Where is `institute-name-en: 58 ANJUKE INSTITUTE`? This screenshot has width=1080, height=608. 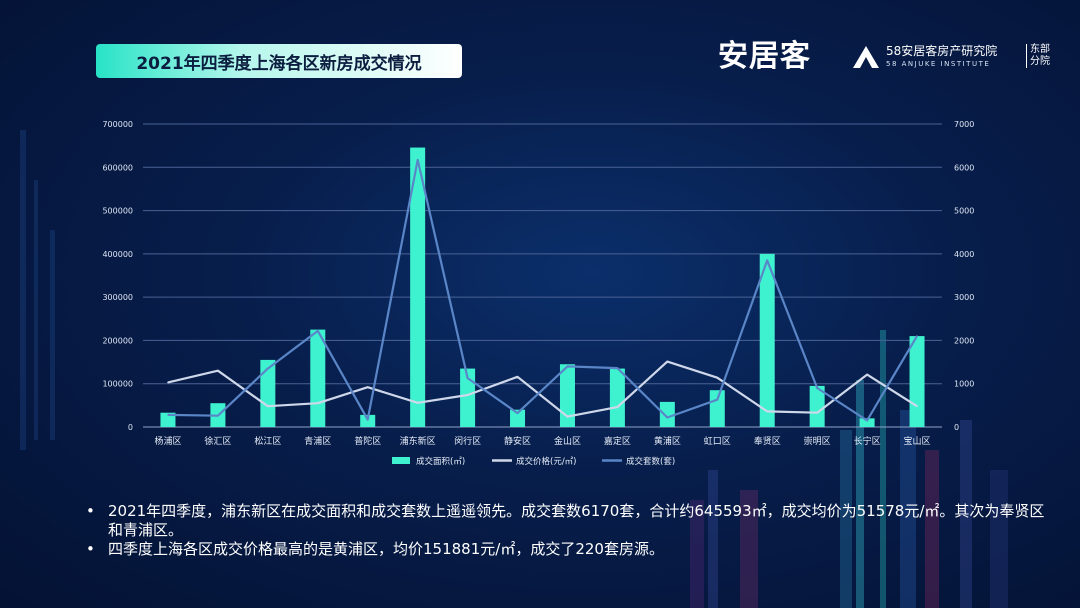 institute-name-en: 58 ANJUKE INSTITUTE is located at coordinates (938, 64).